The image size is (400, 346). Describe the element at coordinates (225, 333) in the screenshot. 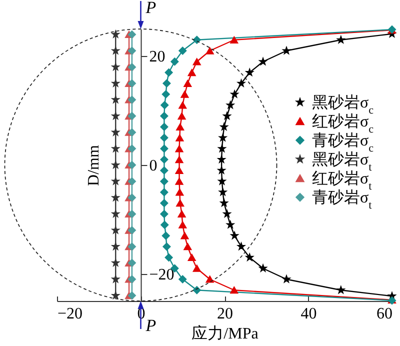

I see `x-axis-title: 应力/MPa` at that location.